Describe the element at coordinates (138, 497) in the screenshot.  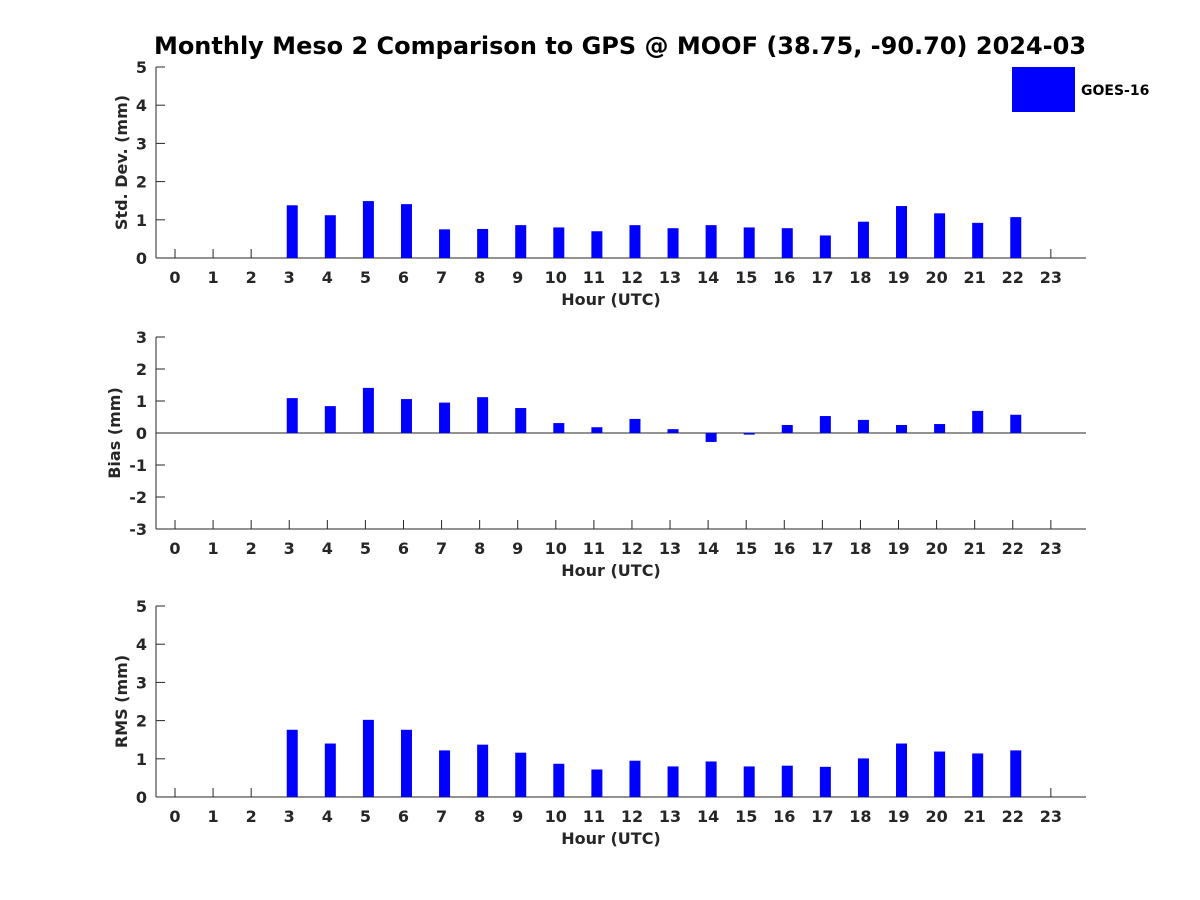
I see `y-tick-label: -2` at that location.